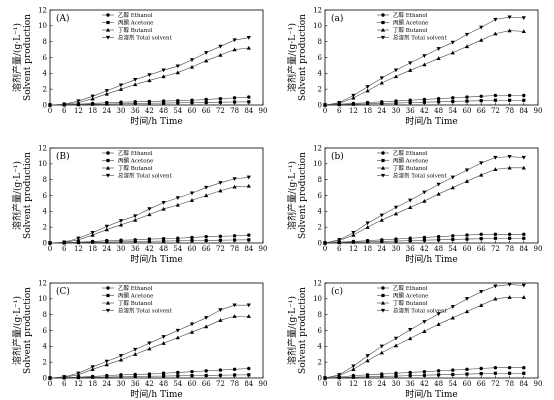 This screenshot has width=554, height=400. What do you see at coordinates (220, 249) in the screenshot?
I see `x-tick-label: 72` at bounding box center [220, 249].